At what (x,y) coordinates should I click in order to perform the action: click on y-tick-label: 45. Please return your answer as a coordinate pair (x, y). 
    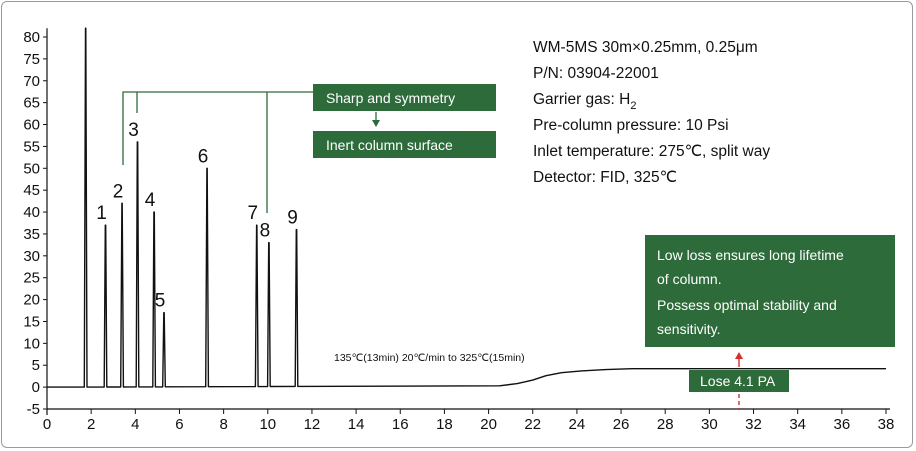
    Looking at the image, I should click on (31, 190).